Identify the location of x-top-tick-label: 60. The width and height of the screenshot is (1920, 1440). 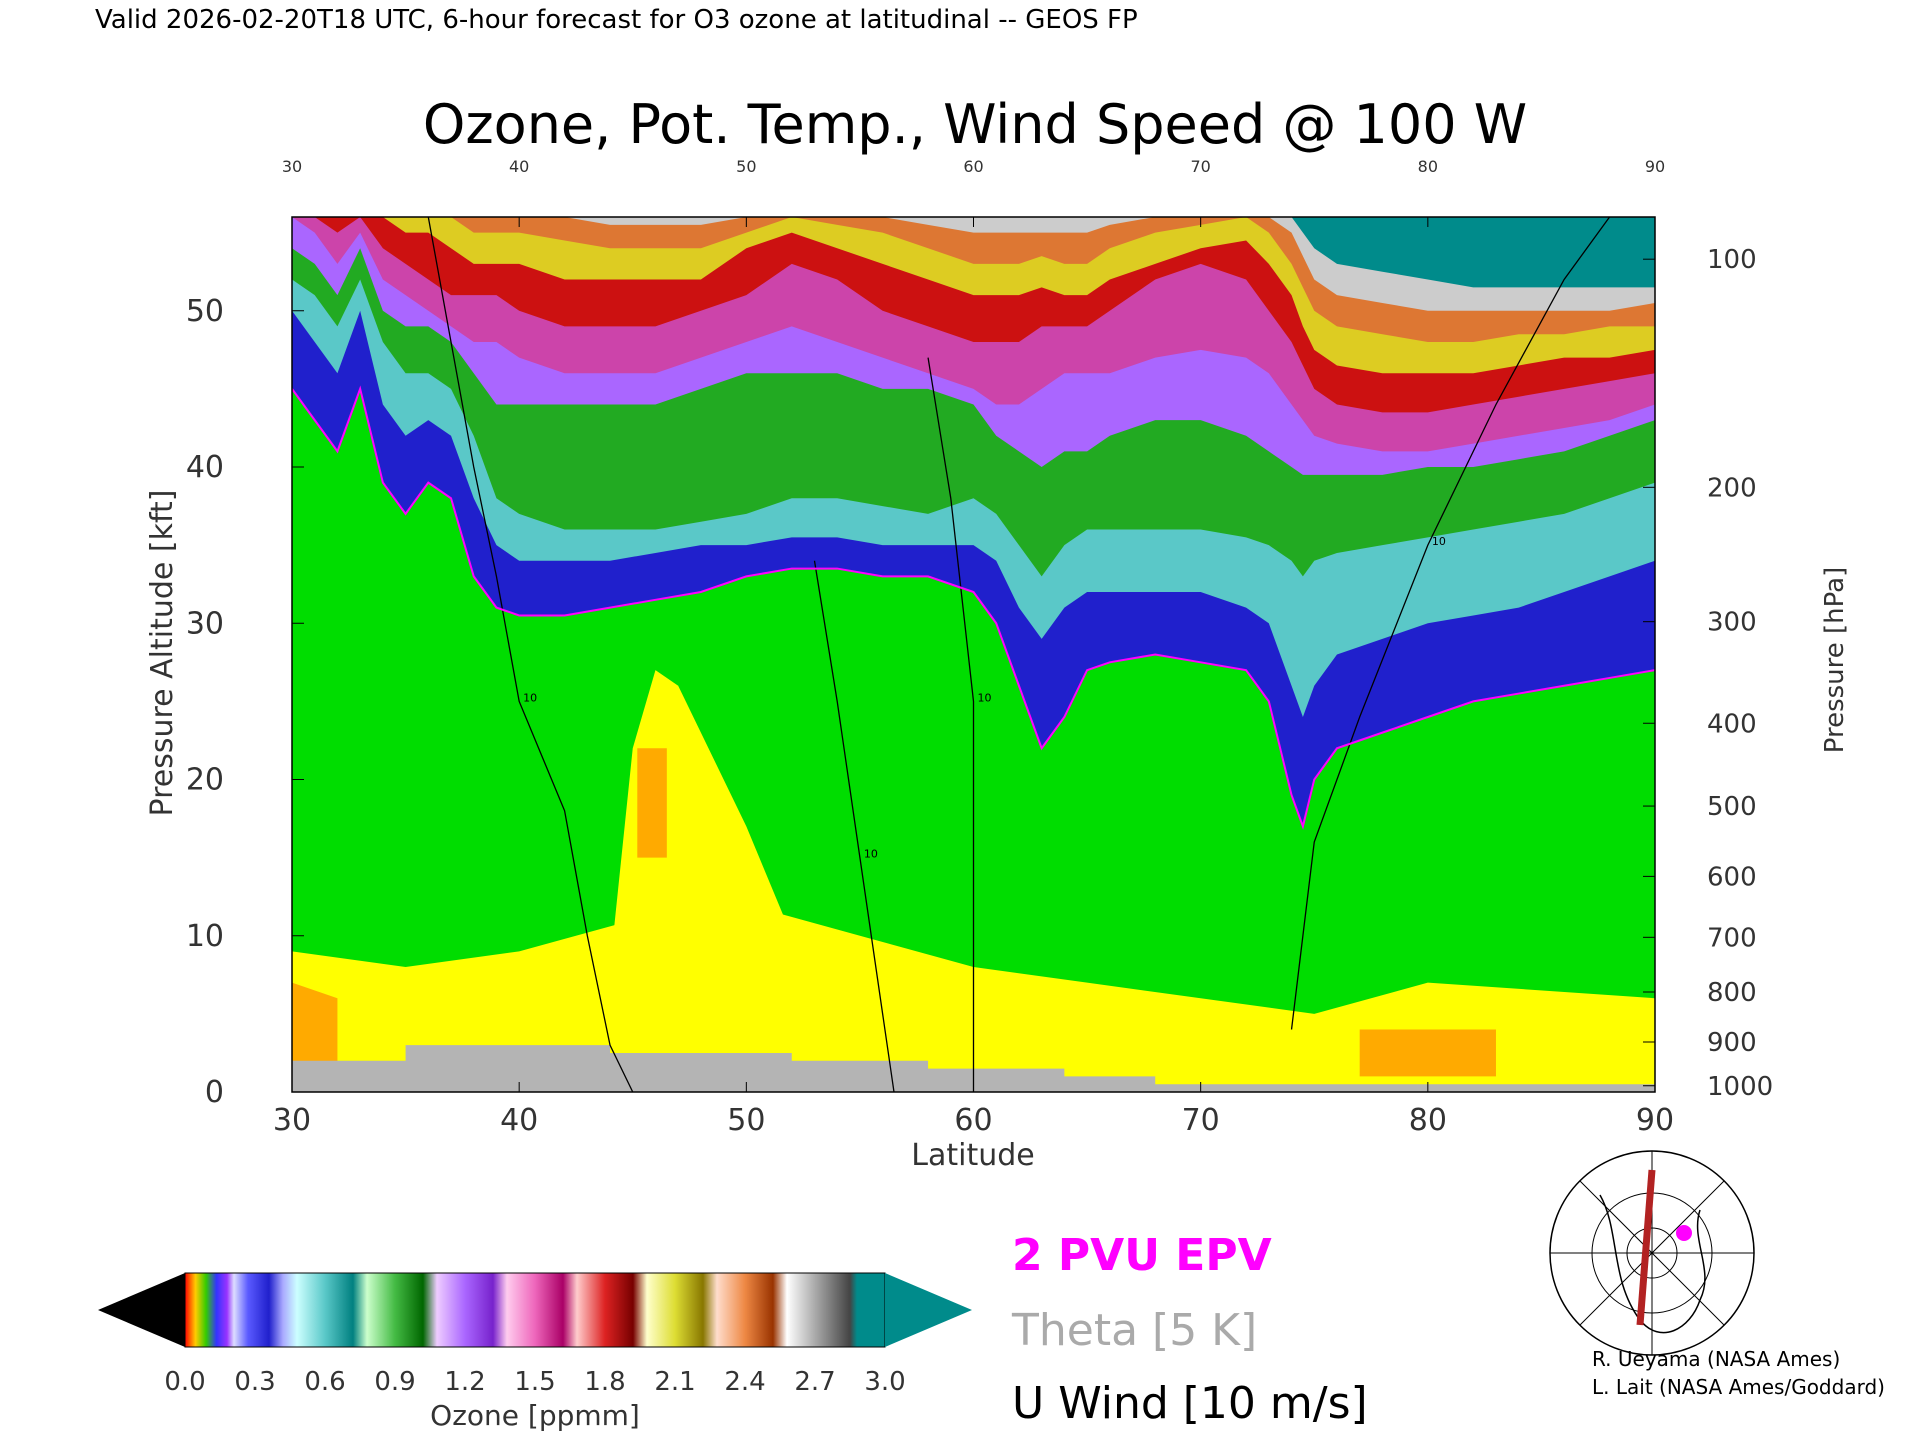
(973, 166).